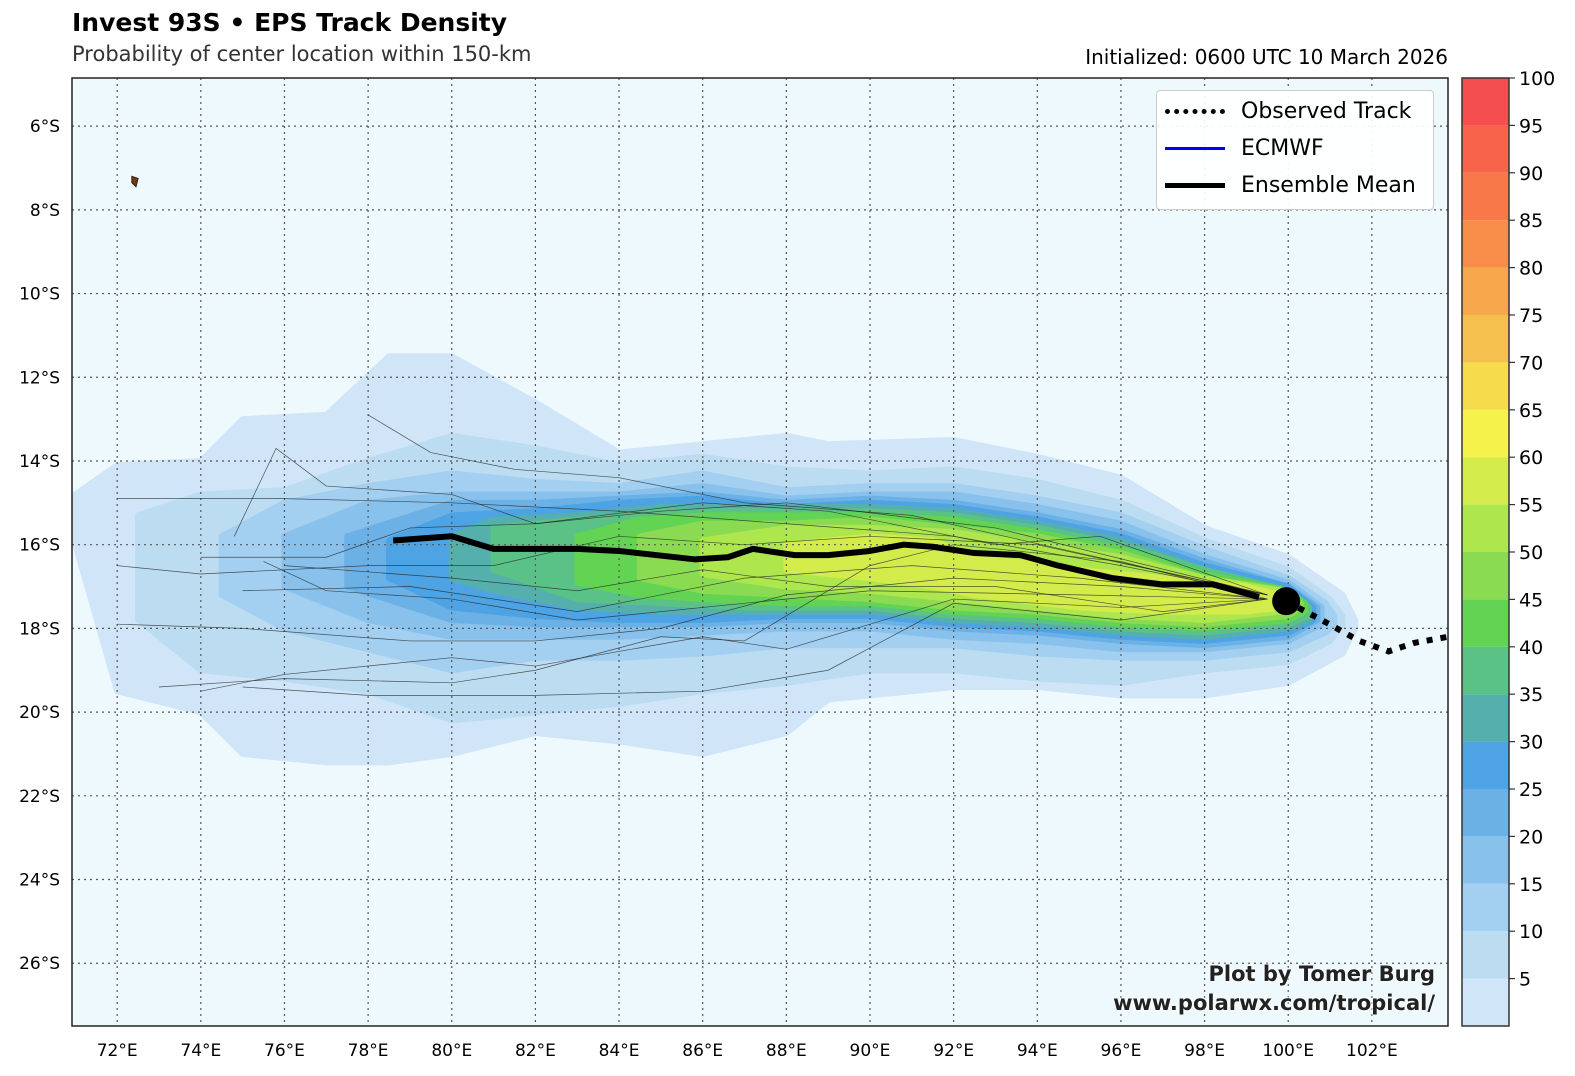 The width and height of the screenshot is (1575, 1076). What do you see at coordinates (1195, 148) in the screenshot?
I see `ecmwf-swatch` at bounding box center [1195, 148].